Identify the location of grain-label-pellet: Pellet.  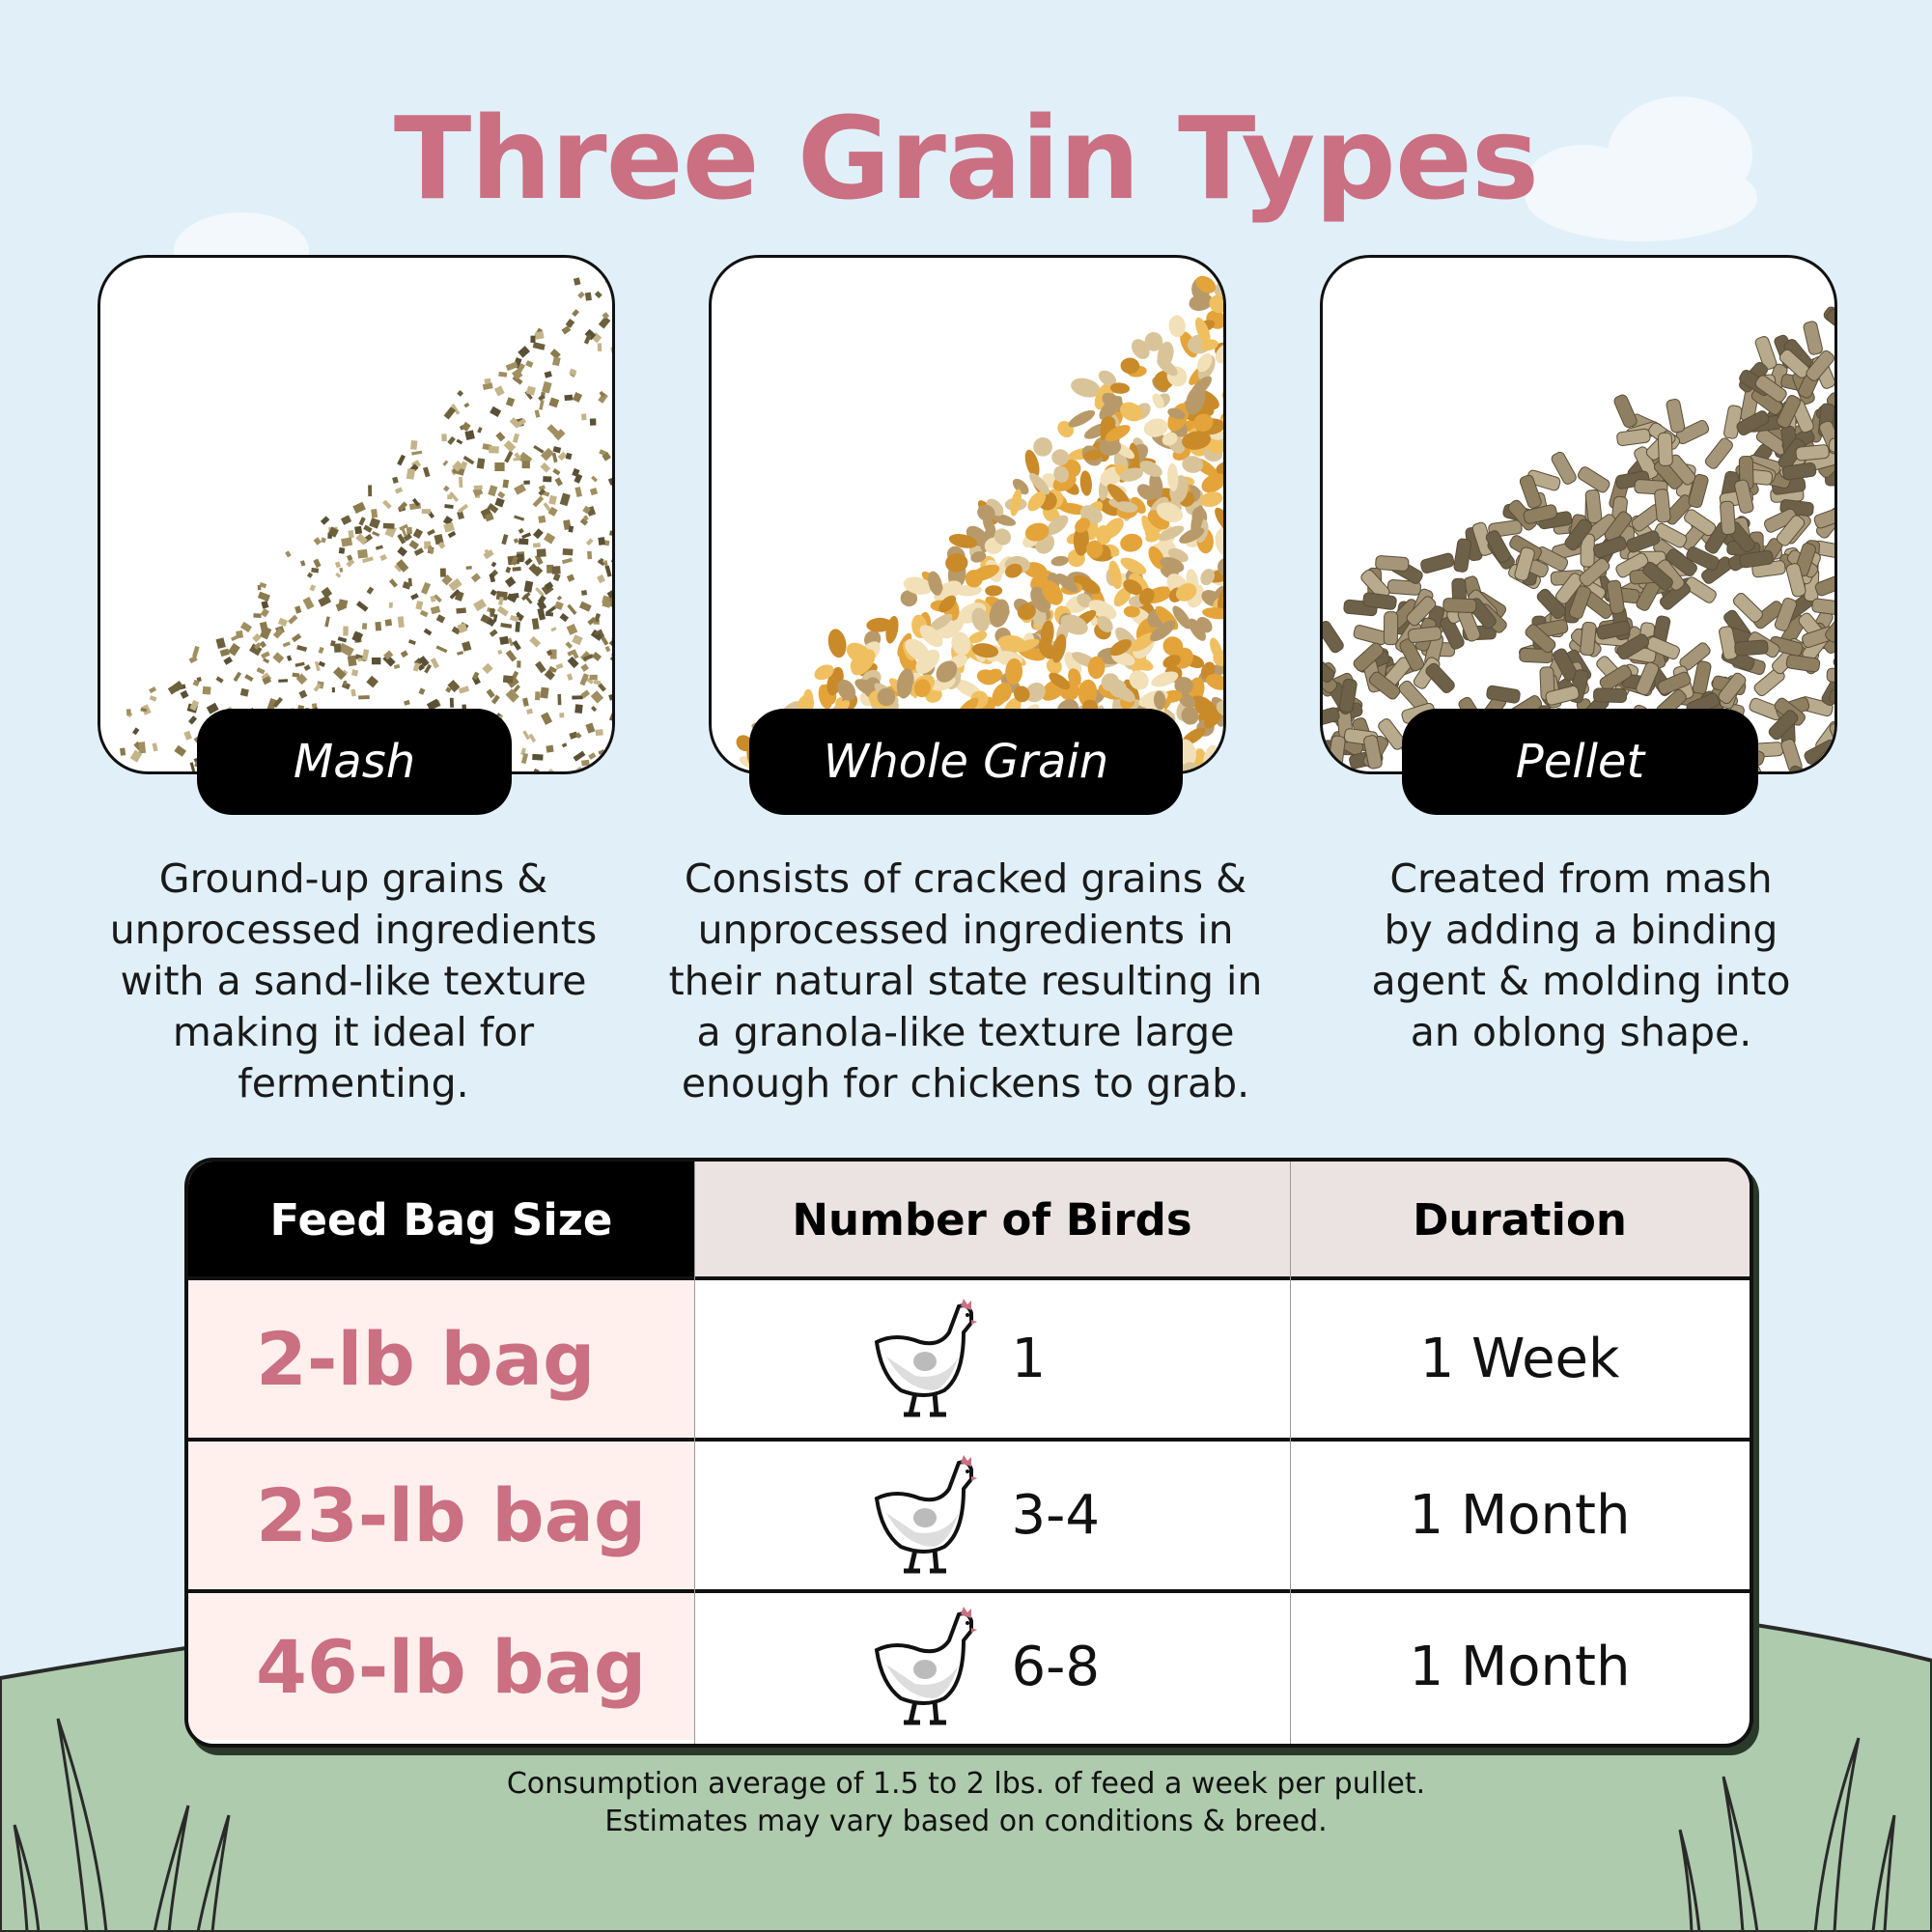
(1580, 762).